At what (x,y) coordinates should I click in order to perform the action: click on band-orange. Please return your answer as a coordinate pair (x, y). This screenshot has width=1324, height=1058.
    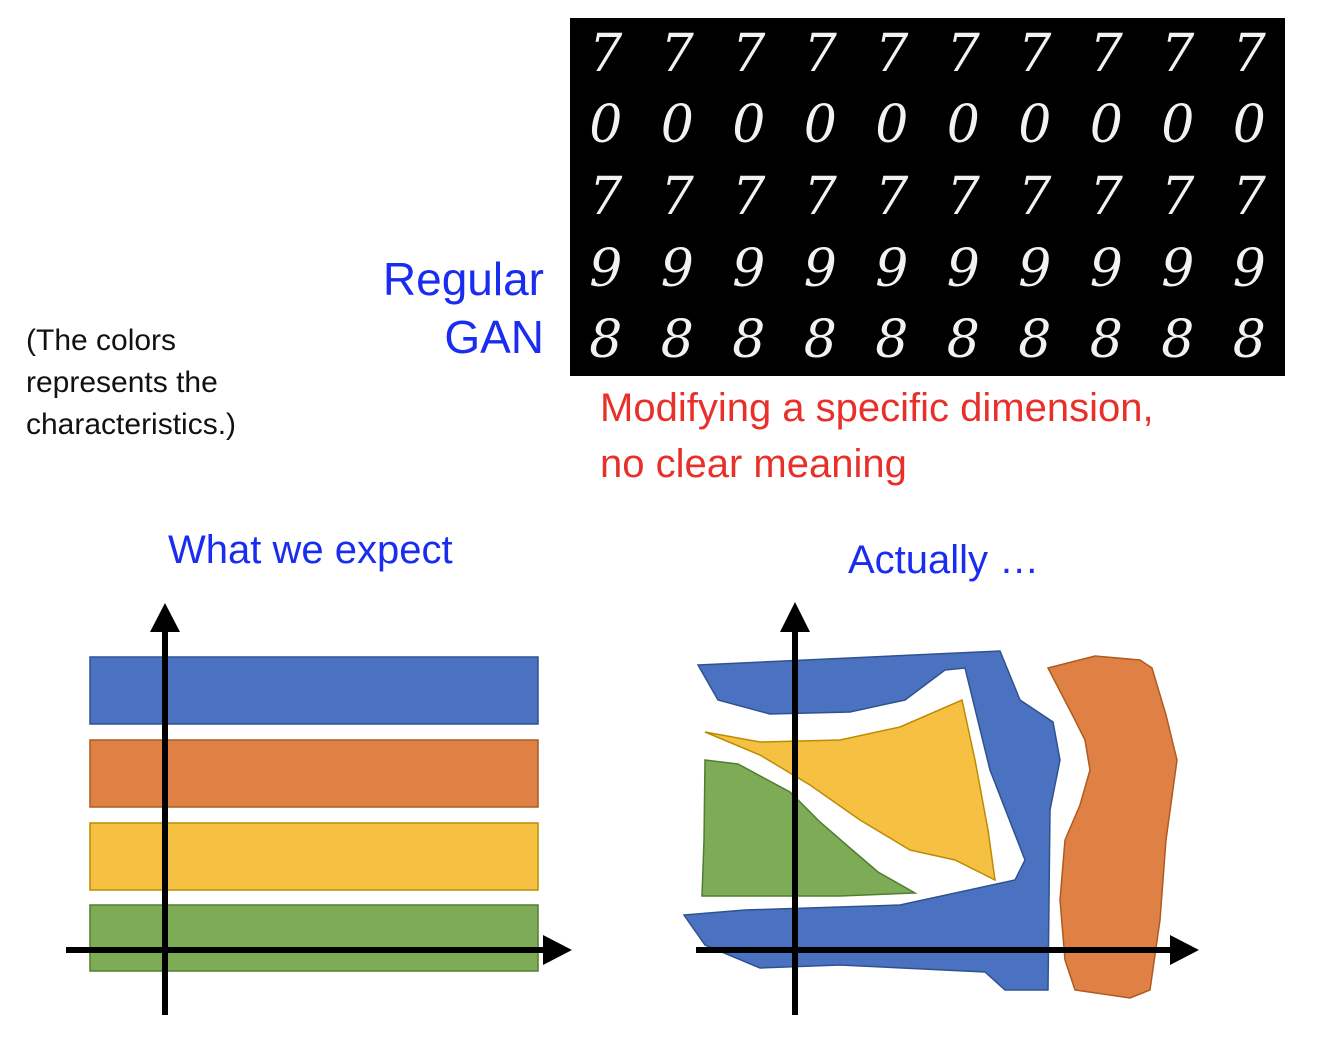
    Looking at the image, I should click on (314, 773).